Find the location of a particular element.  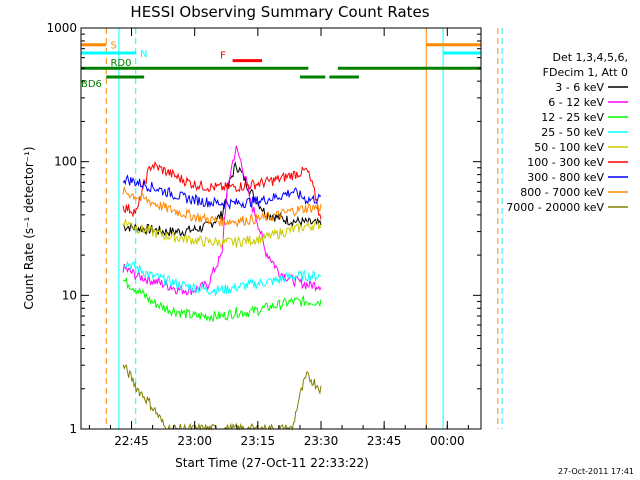

y-tick-label: 100 is located at coordinates (65, 162).